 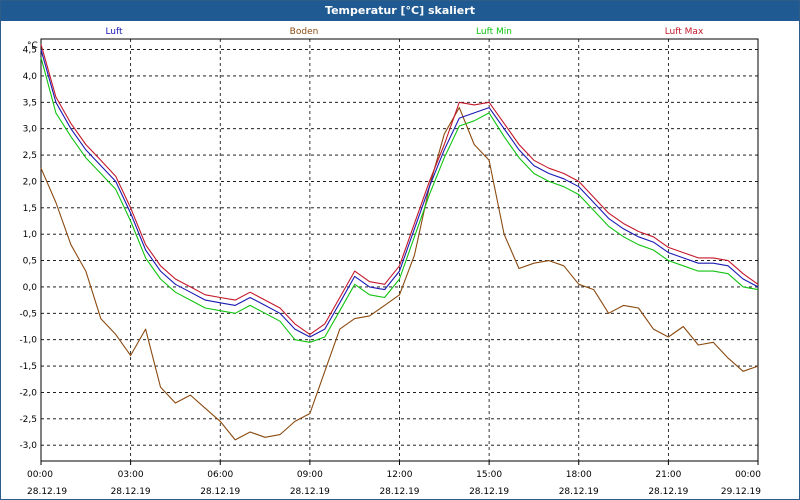 What do you see at coordinates (30, 235) in the screenshot?
I see `y-tick-label: 1,0` at bounding box center [30, 235].